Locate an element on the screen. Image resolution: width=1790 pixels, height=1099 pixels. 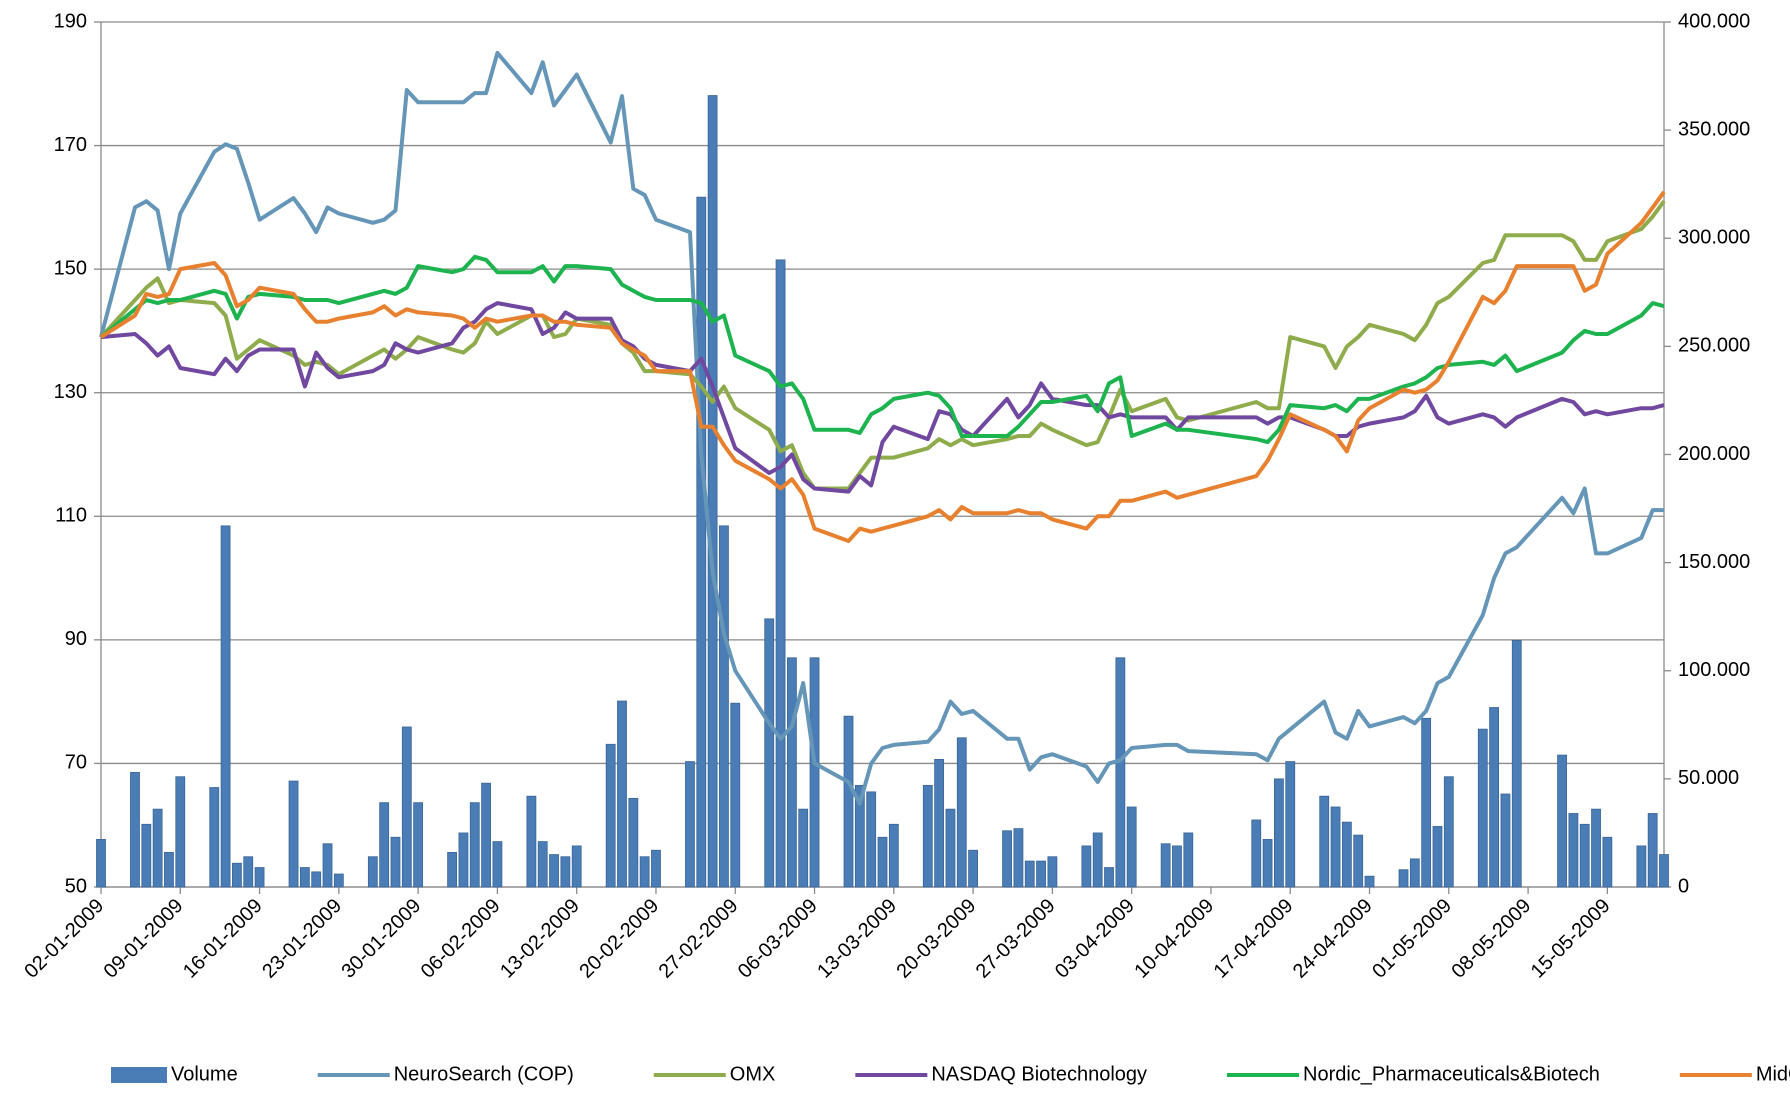
y-tick-label: 150 is located at coordinates (70, 268).